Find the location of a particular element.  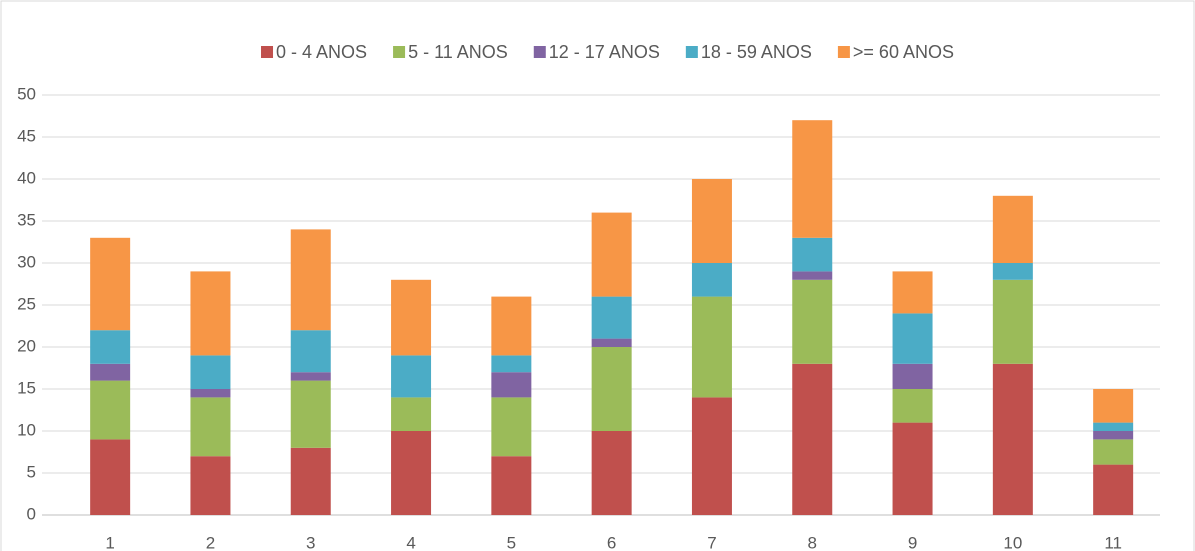

x-tick-label: 11 is located at coordinates (1113, 542).